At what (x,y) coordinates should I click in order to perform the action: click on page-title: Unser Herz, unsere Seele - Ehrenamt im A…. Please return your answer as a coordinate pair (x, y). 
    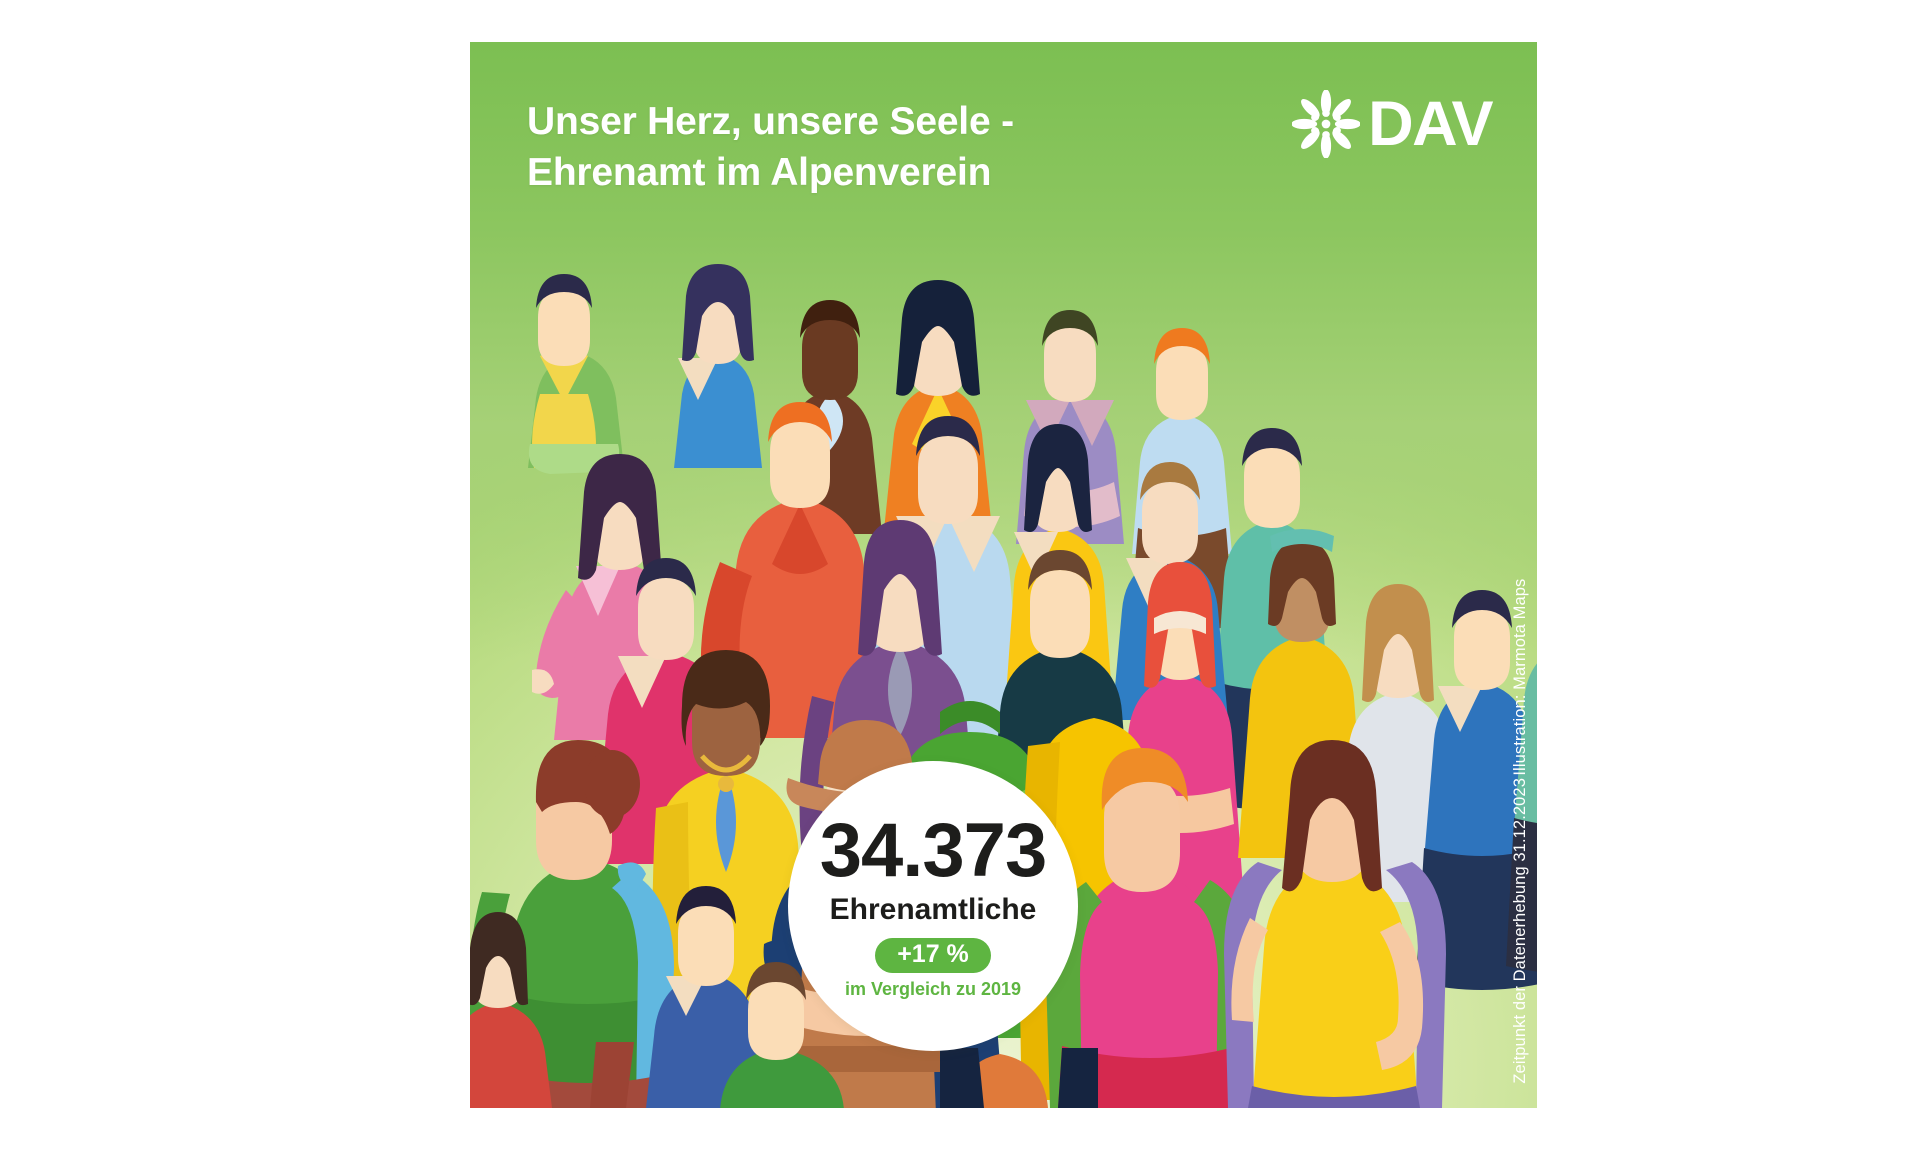
    Looking at the image, I should click on (770, 147).